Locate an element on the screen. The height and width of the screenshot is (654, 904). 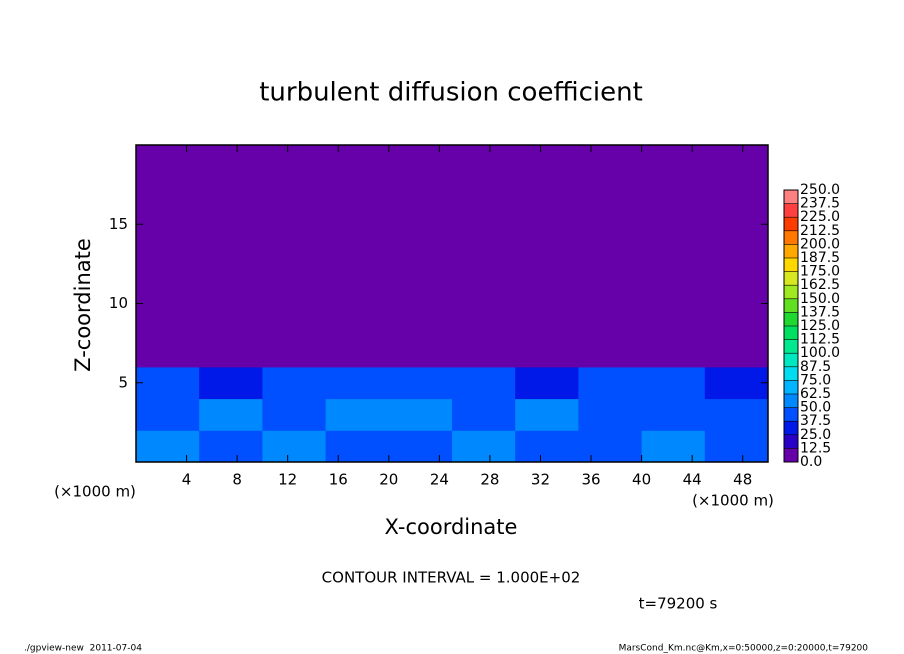
contour-interval: CONTOUR INTERVAL = 1.000E+02 is located at coordinates (451, 578).